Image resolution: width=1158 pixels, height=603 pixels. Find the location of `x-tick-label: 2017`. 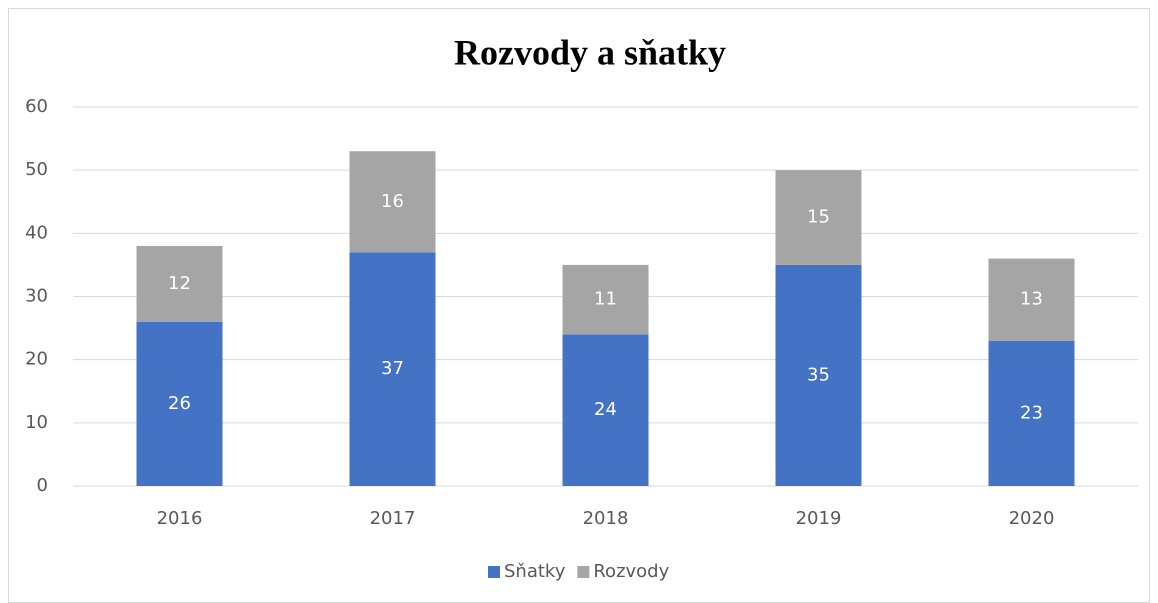

x-tick-label: 2017 is located at coordinates (393, 518).